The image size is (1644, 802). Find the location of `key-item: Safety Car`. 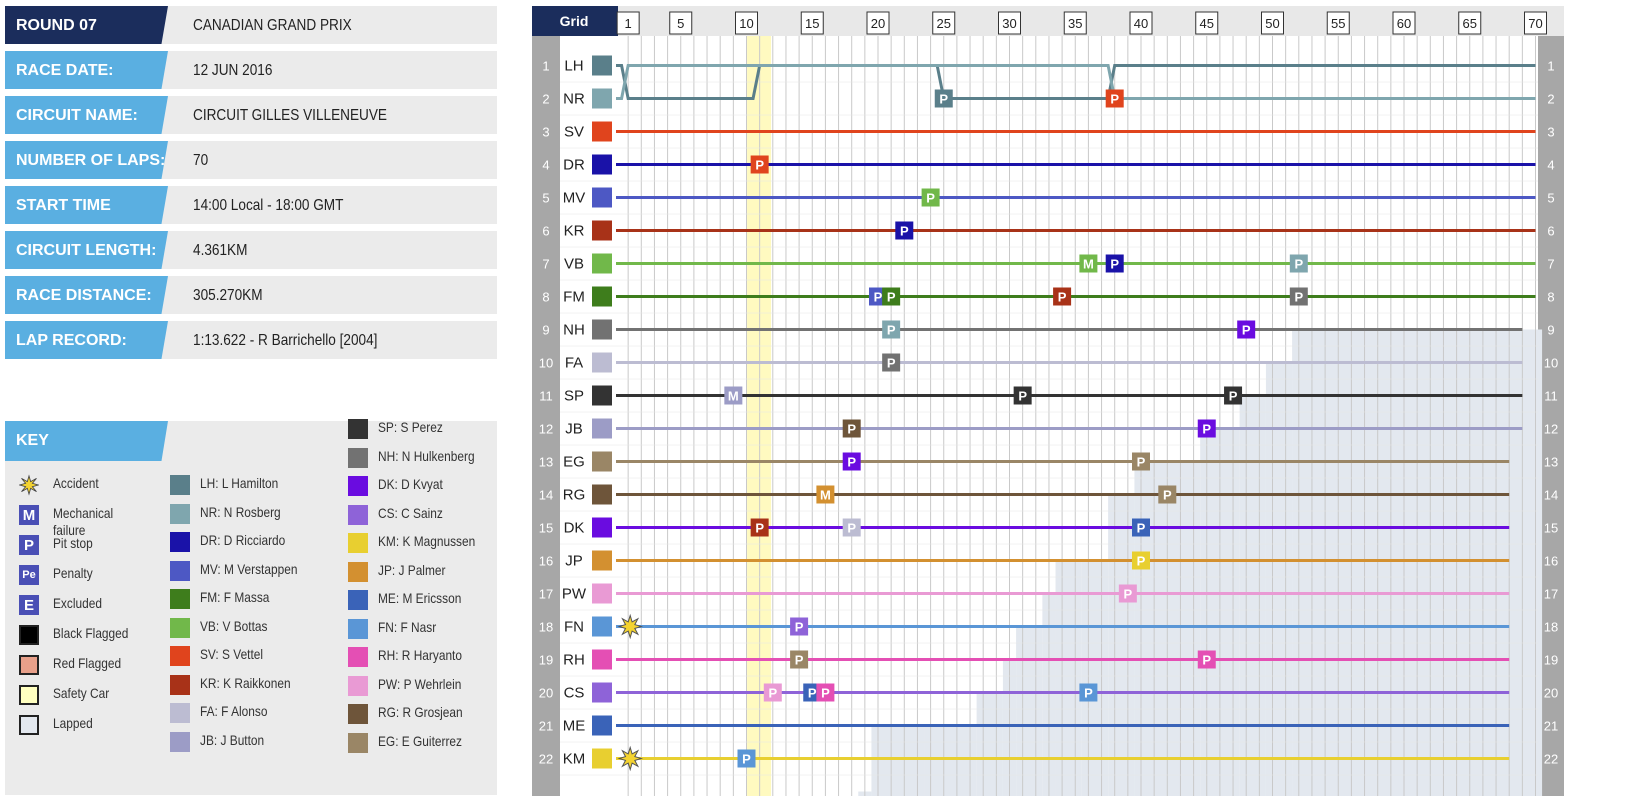

key-item: Safety Car is located at coordinates (69, 695).